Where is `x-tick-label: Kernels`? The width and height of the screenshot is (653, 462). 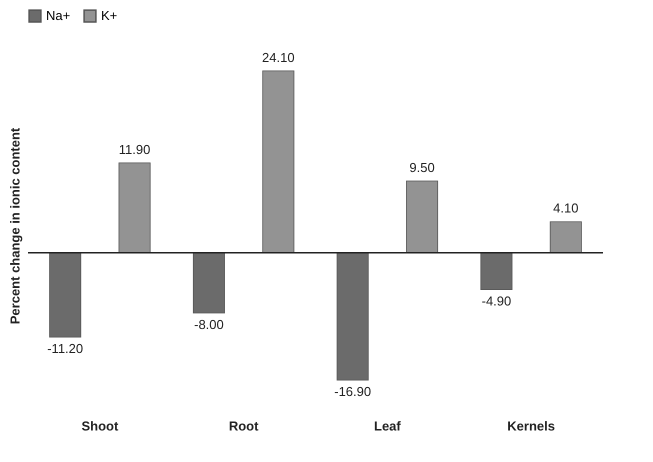
x-tick-label: Kernels is located at coordinates (531, 426).